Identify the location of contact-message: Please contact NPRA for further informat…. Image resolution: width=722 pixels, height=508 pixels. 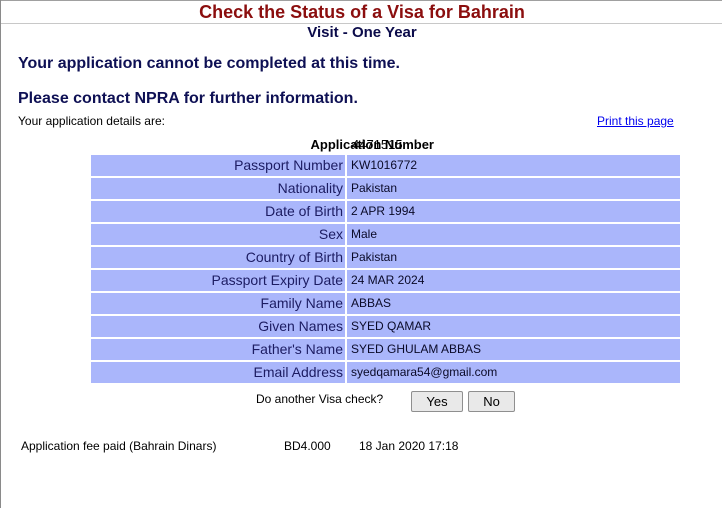
(188, 98).